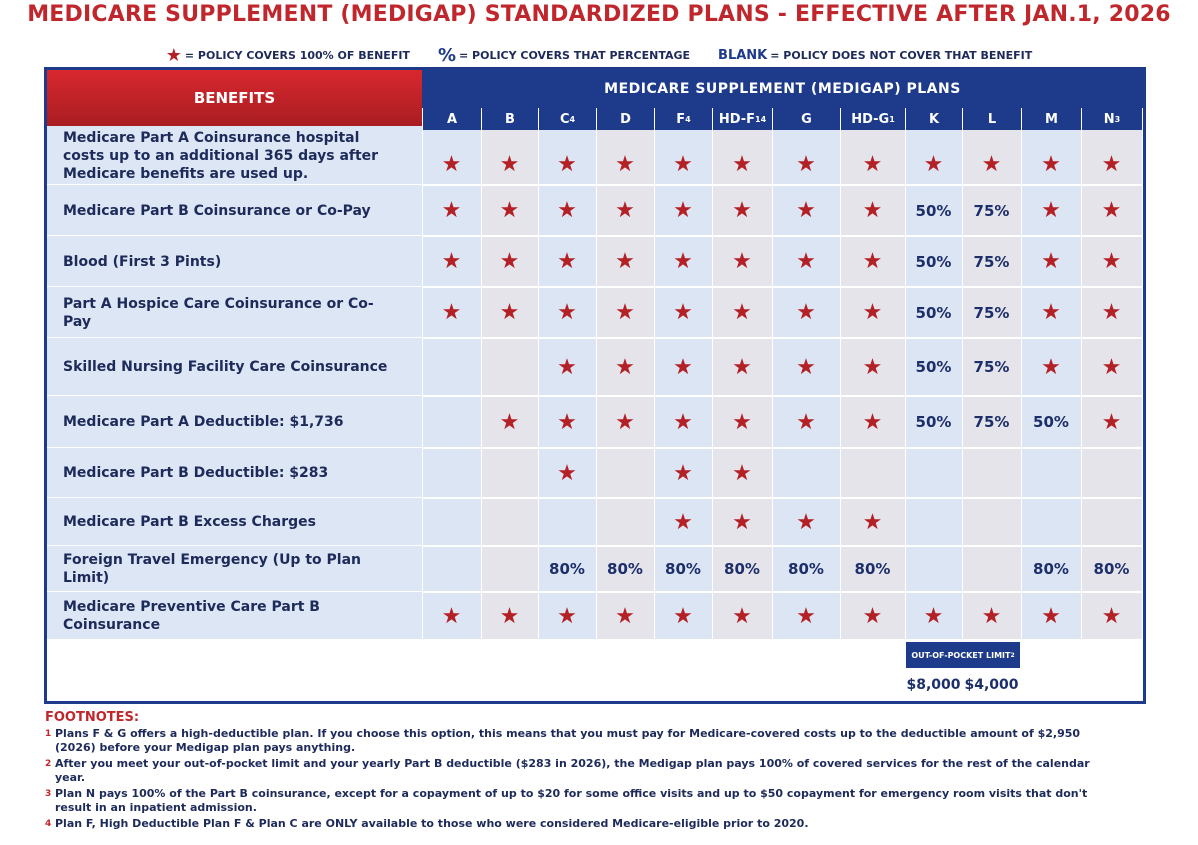  I want to click on plan-header: A, so click(451, 119).